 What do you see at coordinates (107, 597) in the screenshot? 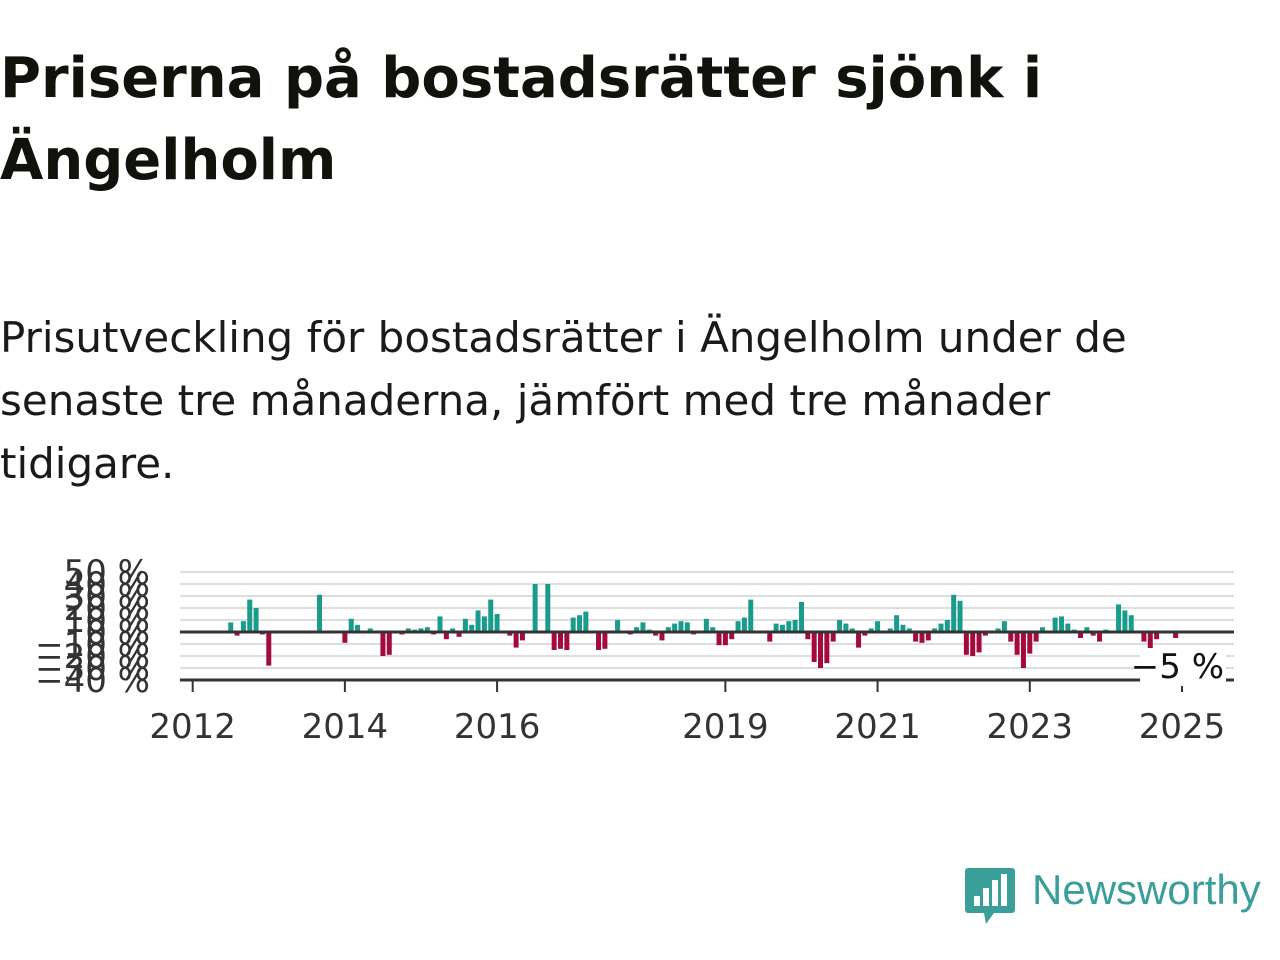
I see `y-tick-label: 30 %` at bounding box center [107, 597].